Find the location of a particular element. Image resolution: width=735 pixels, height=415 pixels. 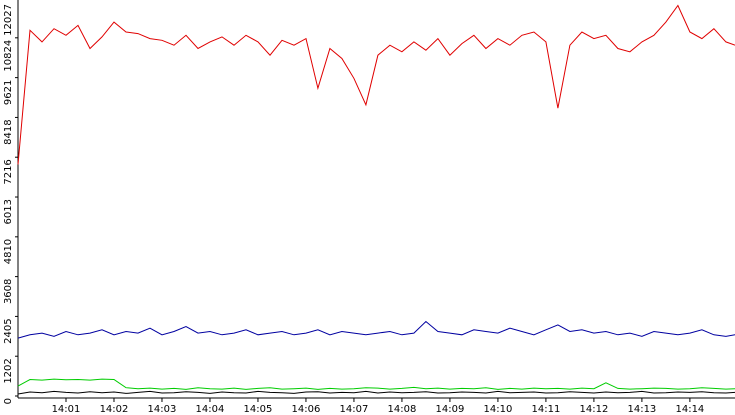

x-tick-label: 14:03 is located at coordinates (162, 409).